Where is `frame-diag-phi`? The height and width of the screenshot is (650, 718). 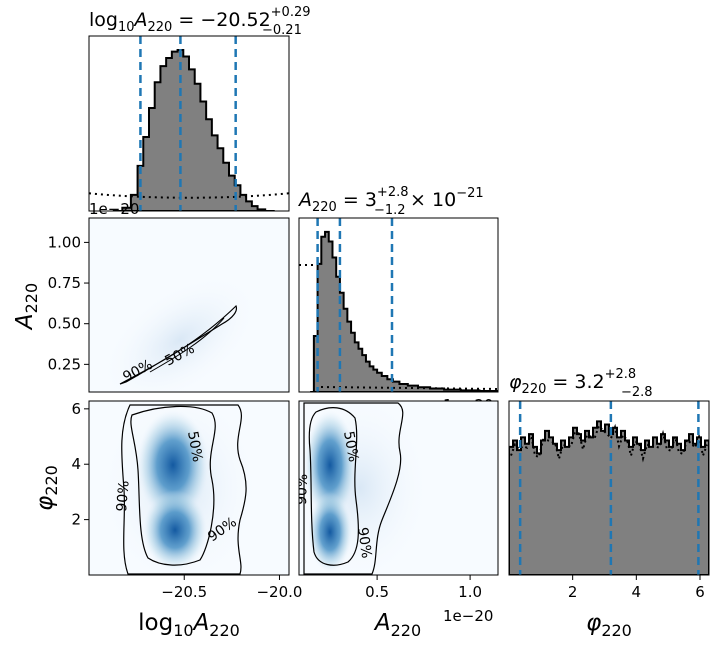 frame-diag-phi is located at coordinates (609, 488).